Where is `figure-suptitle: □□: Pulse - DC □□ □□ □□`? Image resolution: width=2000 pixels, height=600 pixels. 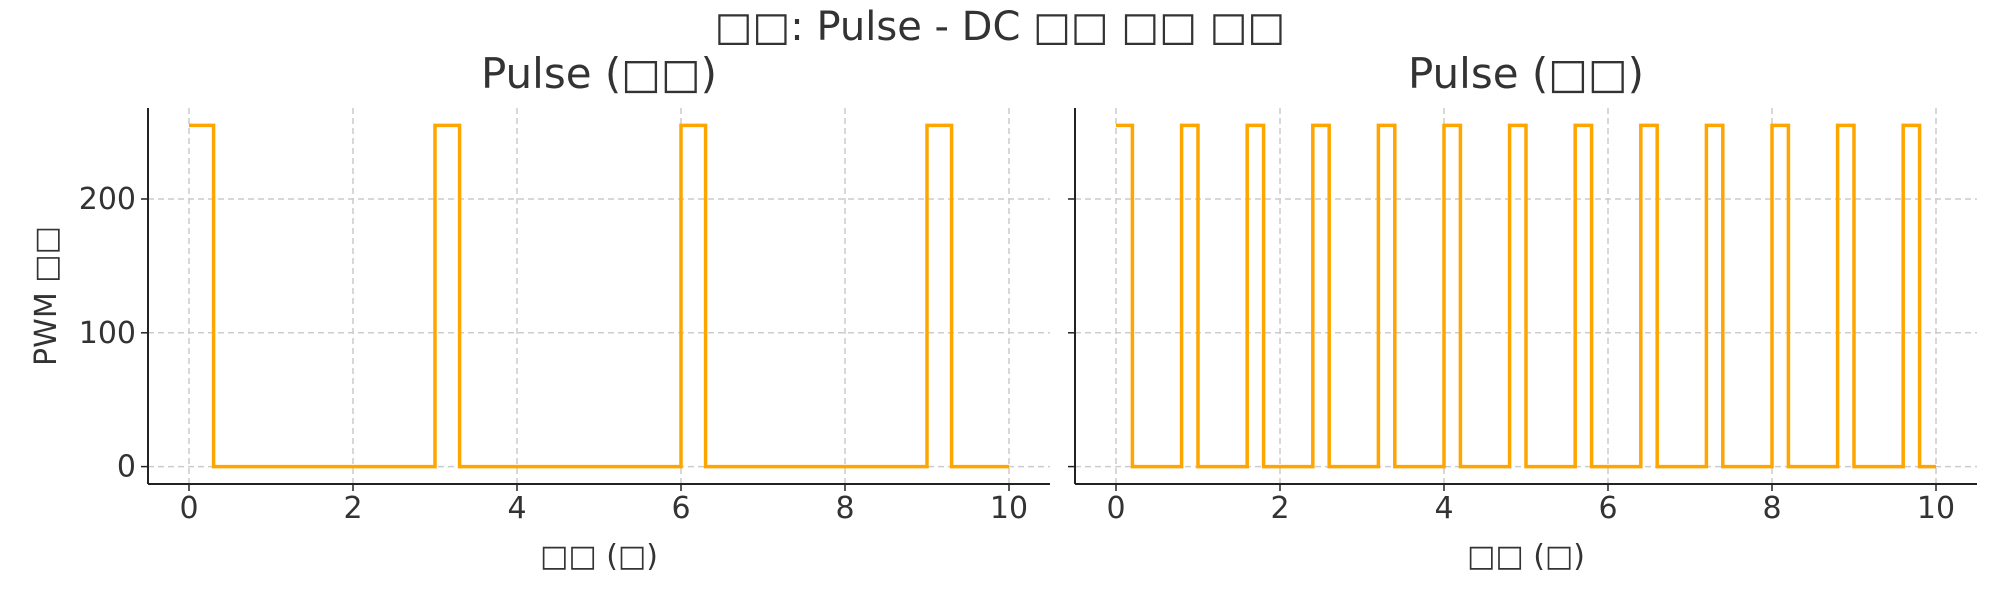
figure-suptitle: □□: Pulse - DC □□ □□ □□ is located at coordinates (1000, 27).